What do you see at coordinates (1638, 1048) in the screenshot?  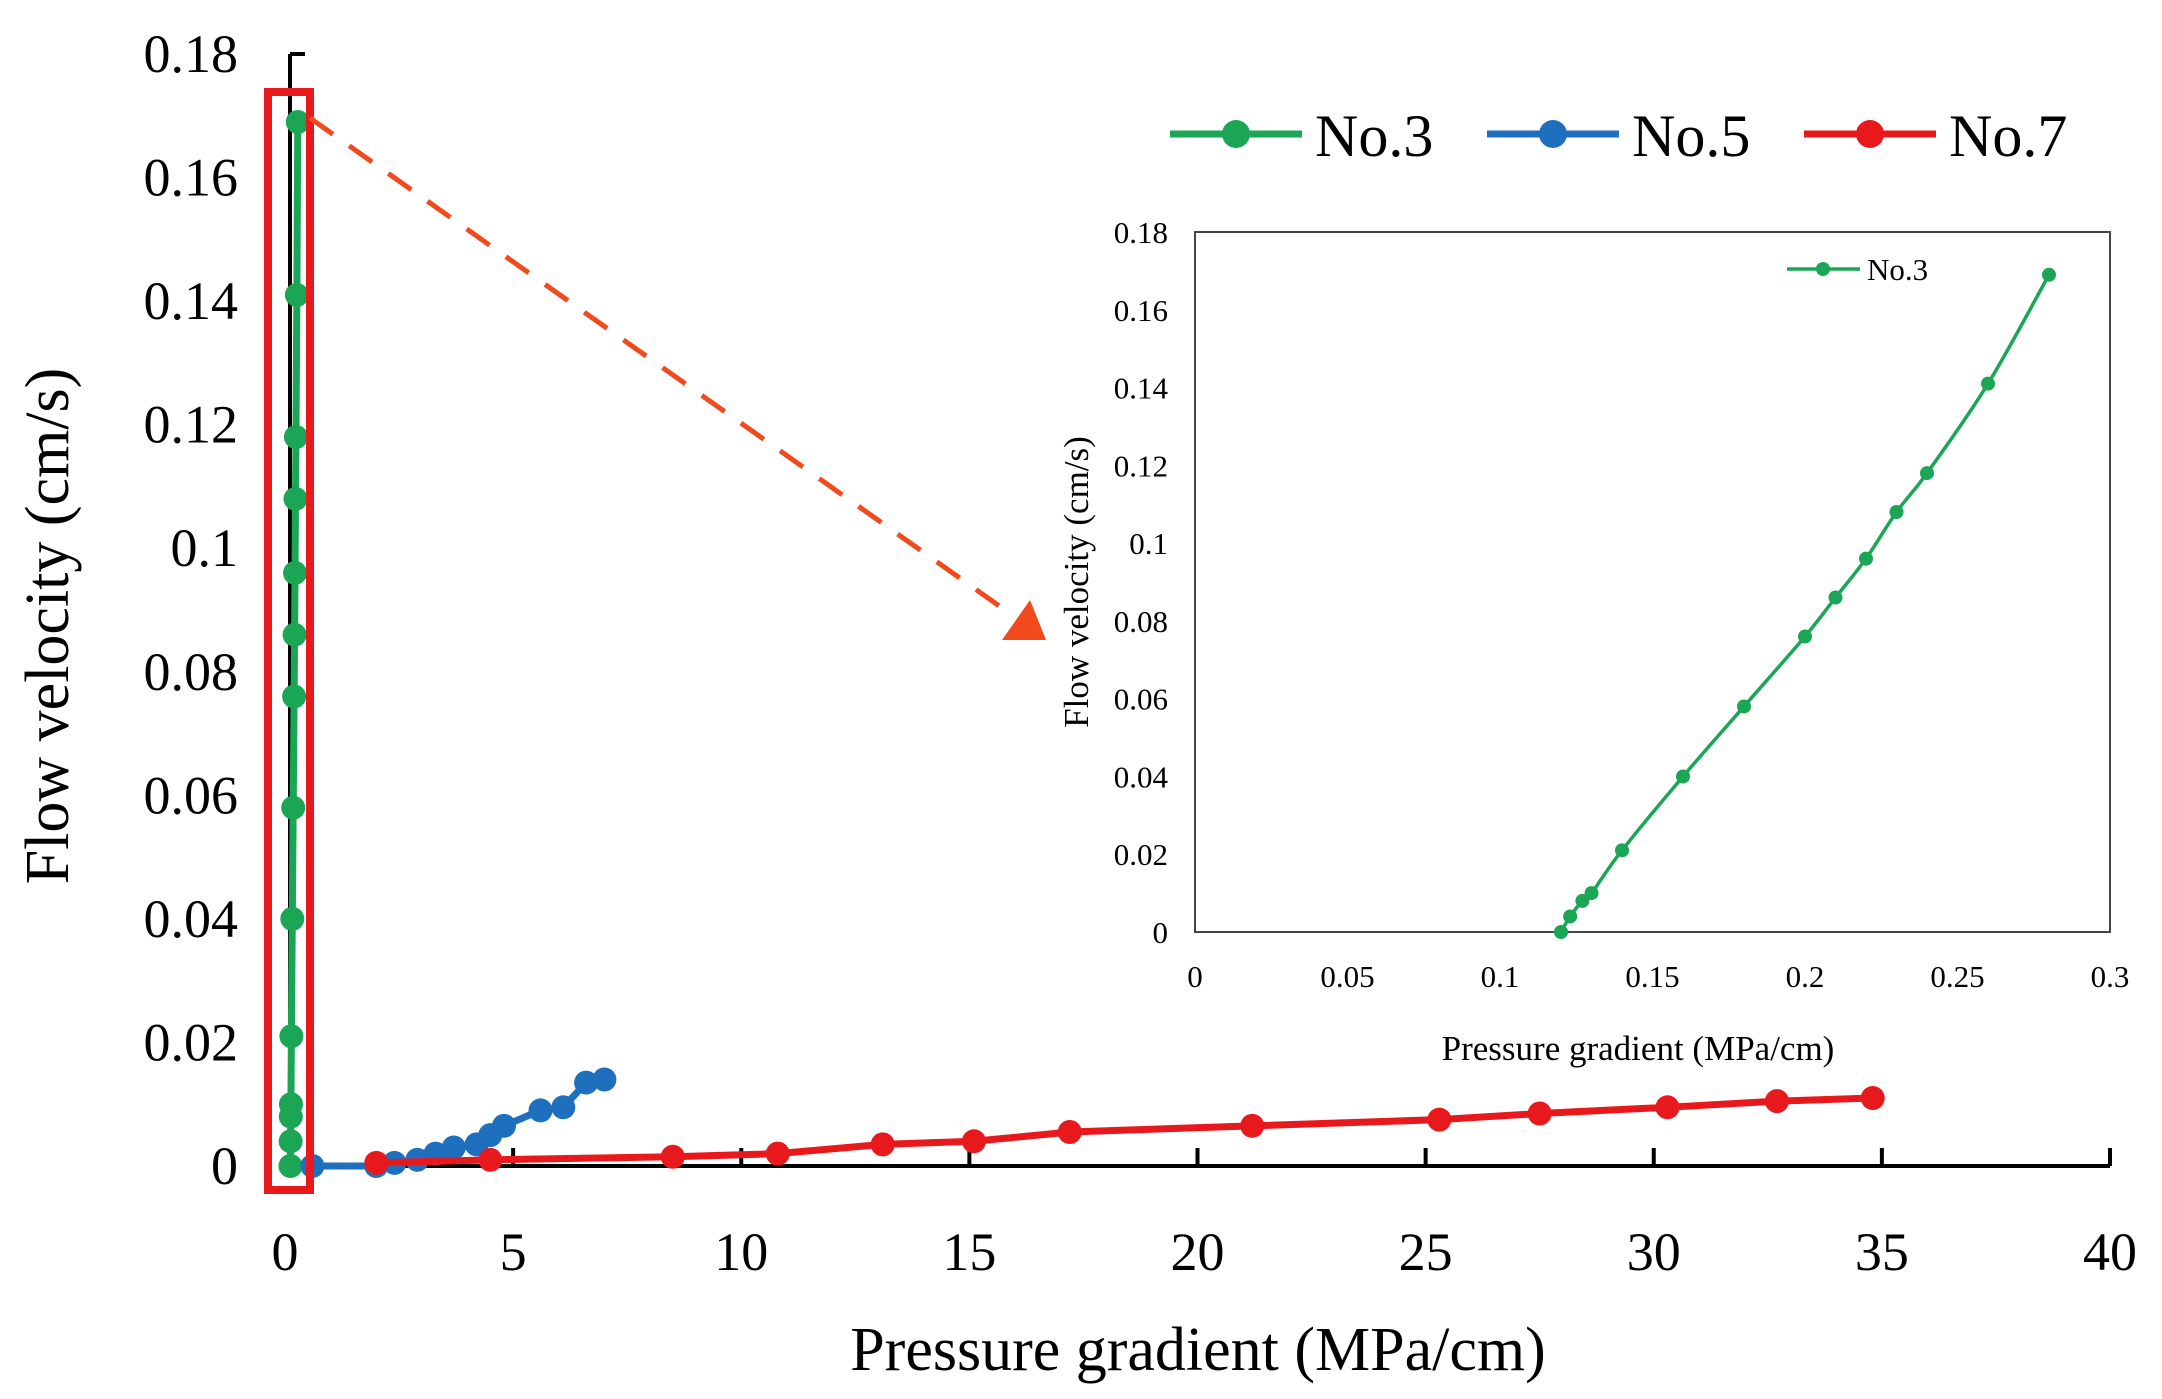 I see `inset-x-axis-title: Pressure gradient (MPa/cm)` at bounding box center [1638, 1048].